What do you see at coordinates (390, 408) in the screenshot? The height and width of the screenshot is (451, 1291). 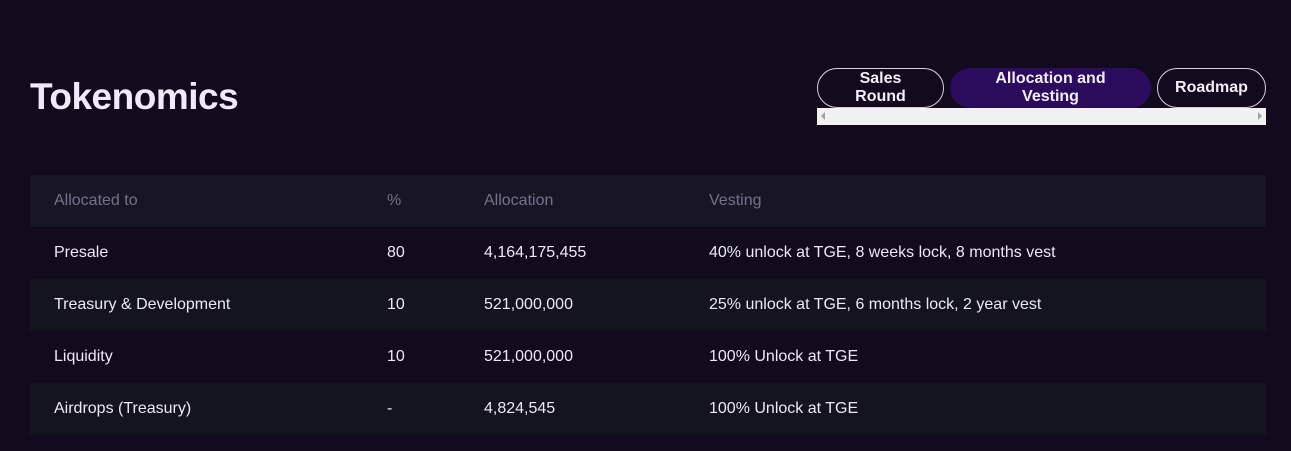 I see `cell-percent: -` at bounding box center [390, 408].